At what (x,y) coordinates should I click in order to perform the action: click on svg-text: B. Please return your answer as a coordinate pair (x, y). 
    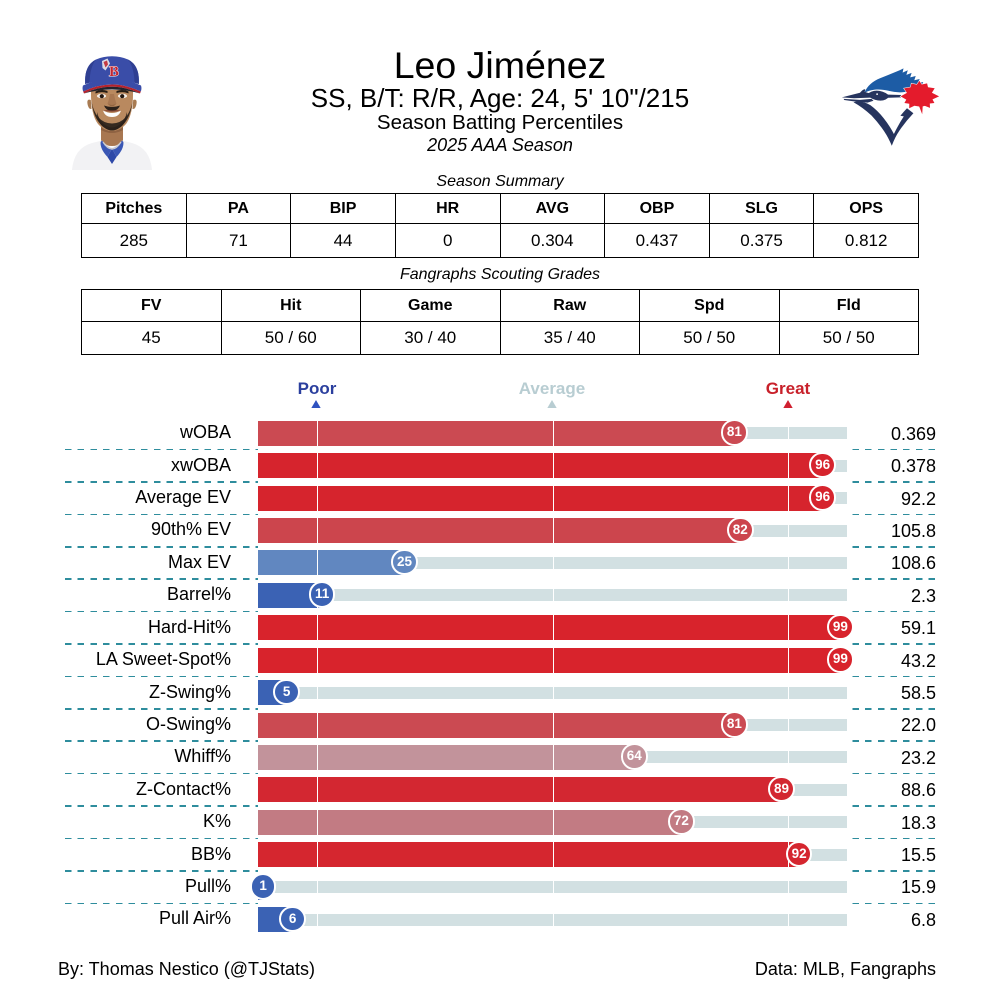
    Looking at the image, I should click on (114, 72).